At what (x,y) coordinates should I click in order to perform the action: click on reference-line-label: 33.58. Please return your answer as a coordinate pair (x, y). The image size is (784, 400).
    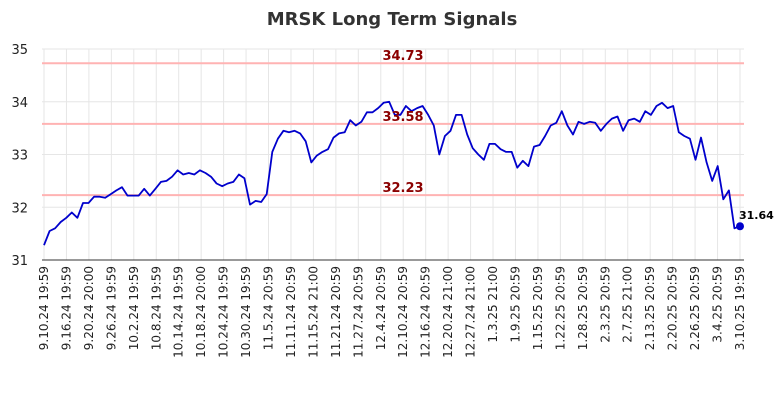
    Looking at the image, I should click on (402, 117).